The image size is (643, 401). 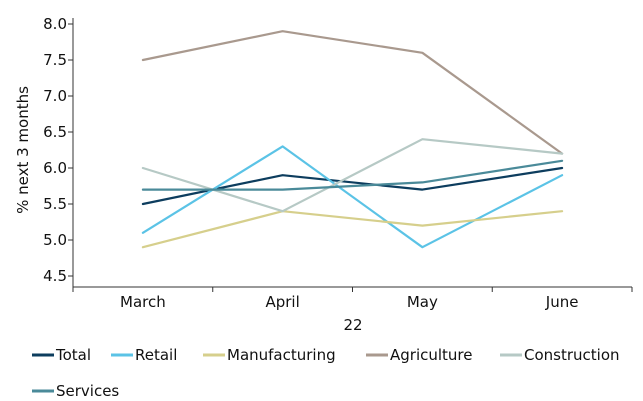 What do you see at coordinates (431, 355) in the screenshot?
I see `legend-label-agriculture: Agriculture` at bounding box center [431, 355].